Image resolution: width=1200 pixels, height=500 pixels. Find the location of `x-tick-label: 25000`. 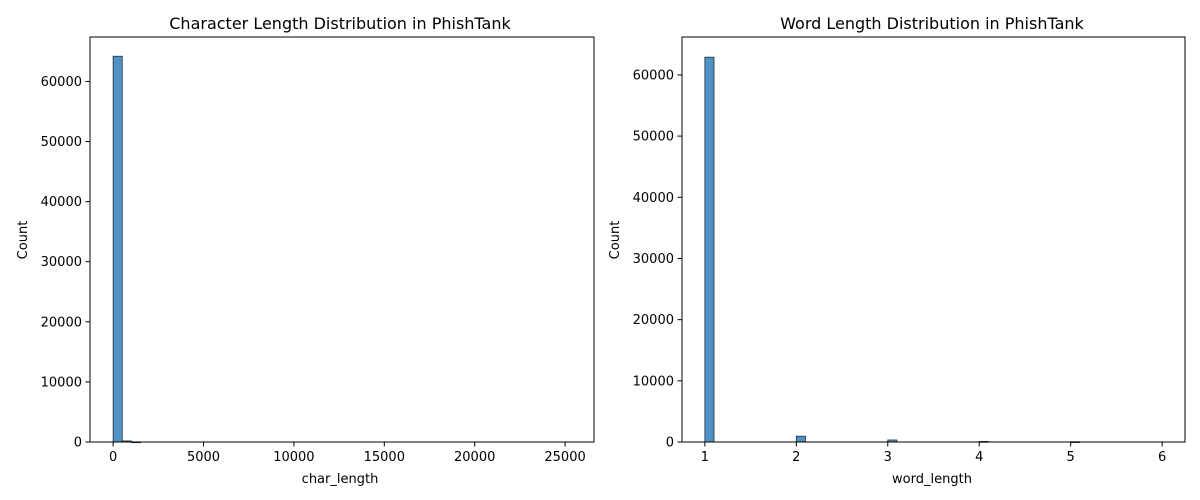

x-tick-label: 25000 is located at coordinates (564, 457).